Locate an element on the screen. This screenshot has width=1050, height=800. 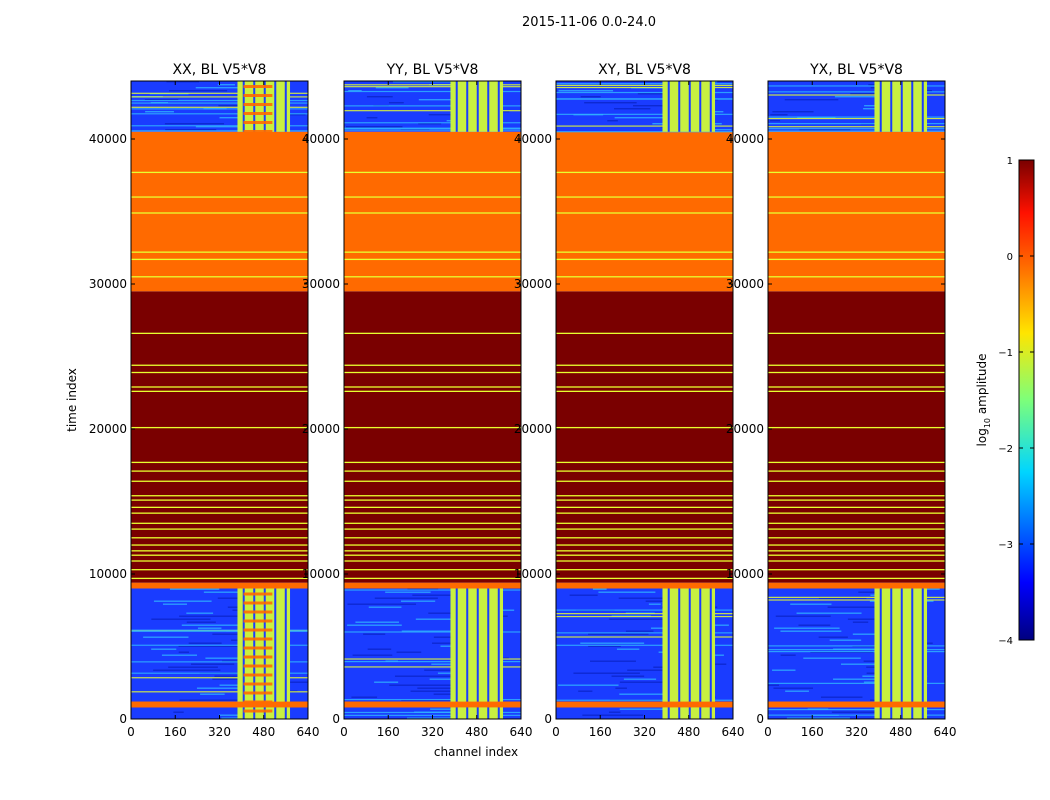
colorbar: log10 amplitude 1 0 −1 −2 −3 −4 is located at coordinates (1005, 401).